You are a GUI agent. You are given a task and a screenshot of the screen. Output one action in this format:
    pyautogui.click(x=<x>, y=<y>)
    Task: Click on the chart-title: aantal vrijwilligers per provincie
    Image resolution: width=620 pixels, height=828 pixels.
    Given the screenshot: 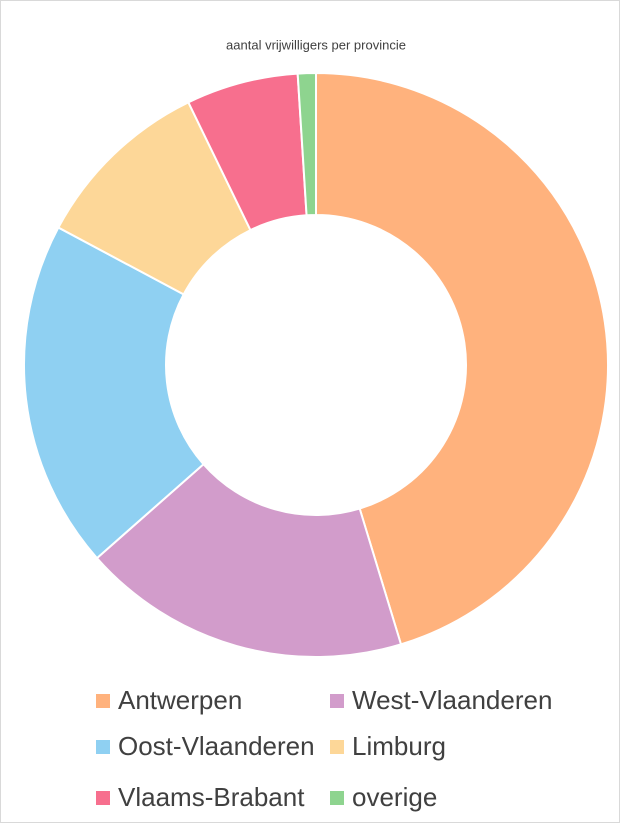 What is the action you would take?
    pyautogui.click(x=316, y=44)
    